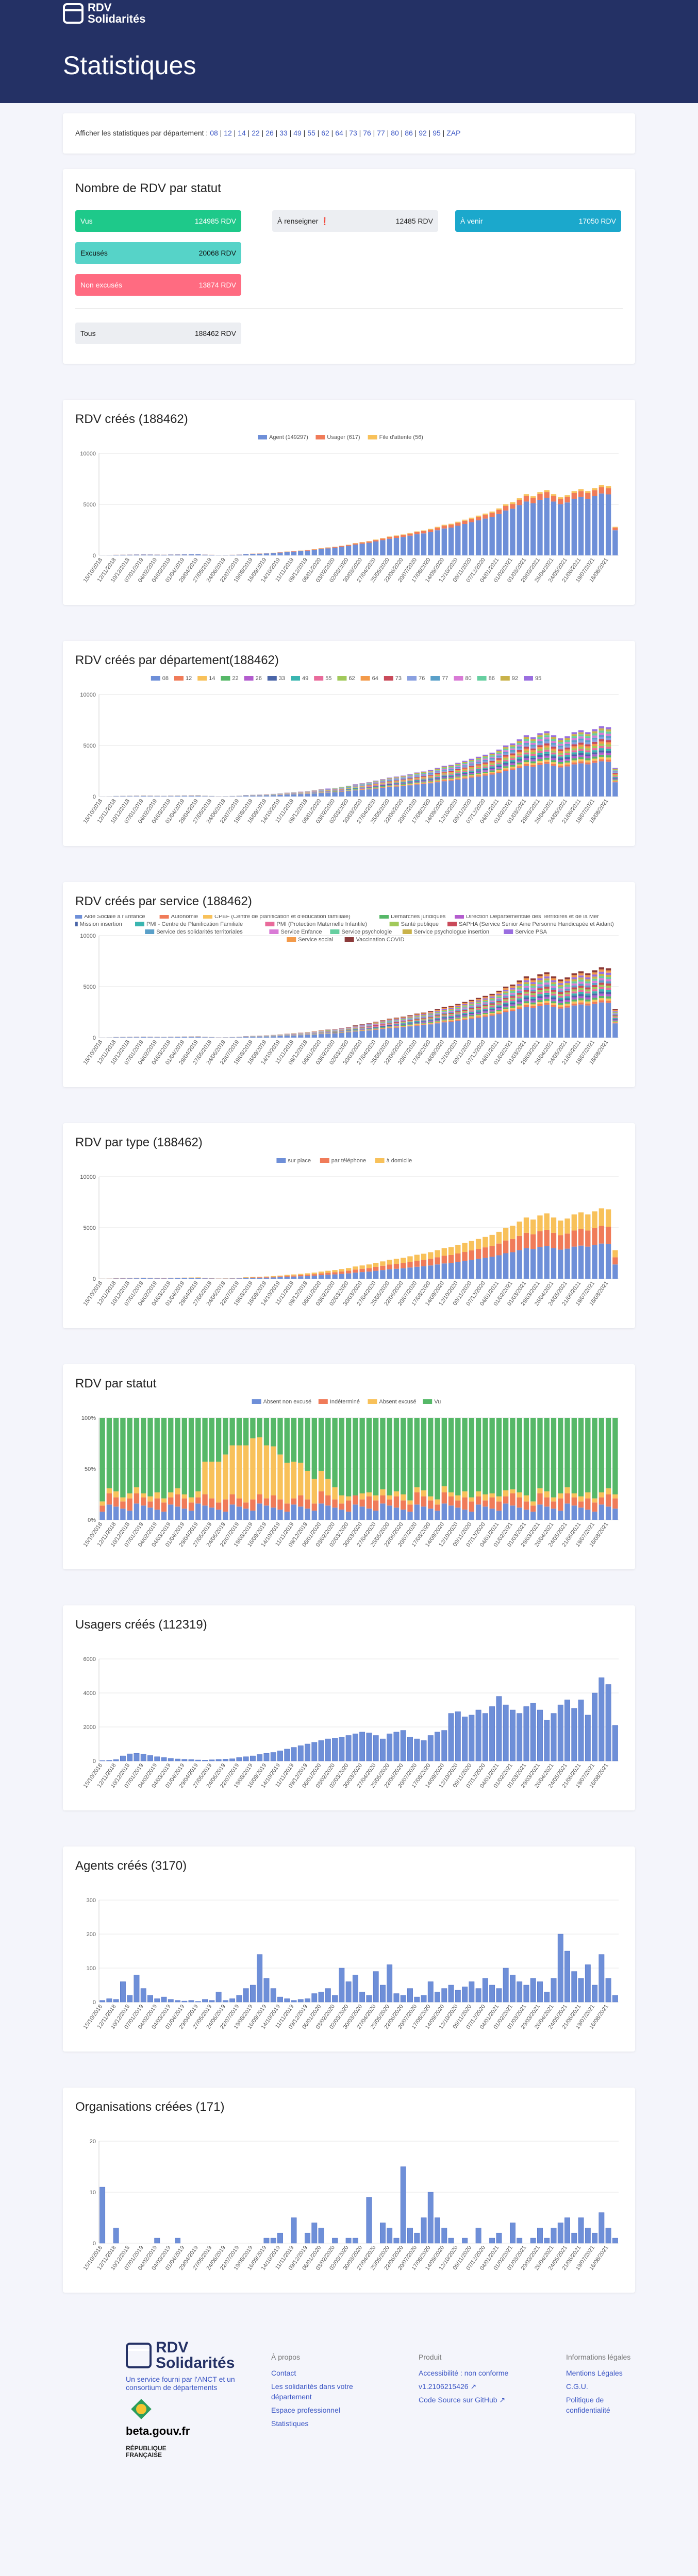 The image size is (698, 2576). What do you see at coordinates (464, 2373) in the screenshot?
I see `footer-link-accessibilite: Accessibilité : non conforme` at bounding box center [464, 2373].